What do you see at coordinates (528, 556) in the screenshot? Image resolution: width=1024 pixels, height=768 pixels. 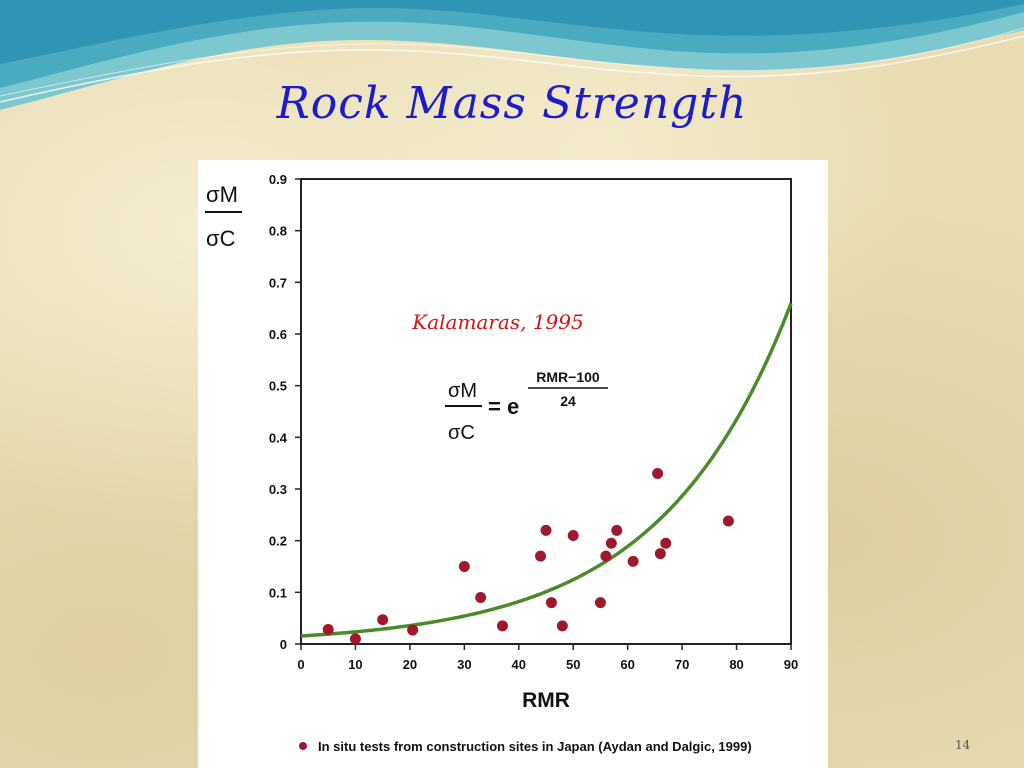 I see `data-points` at bounding box center [528, 556].